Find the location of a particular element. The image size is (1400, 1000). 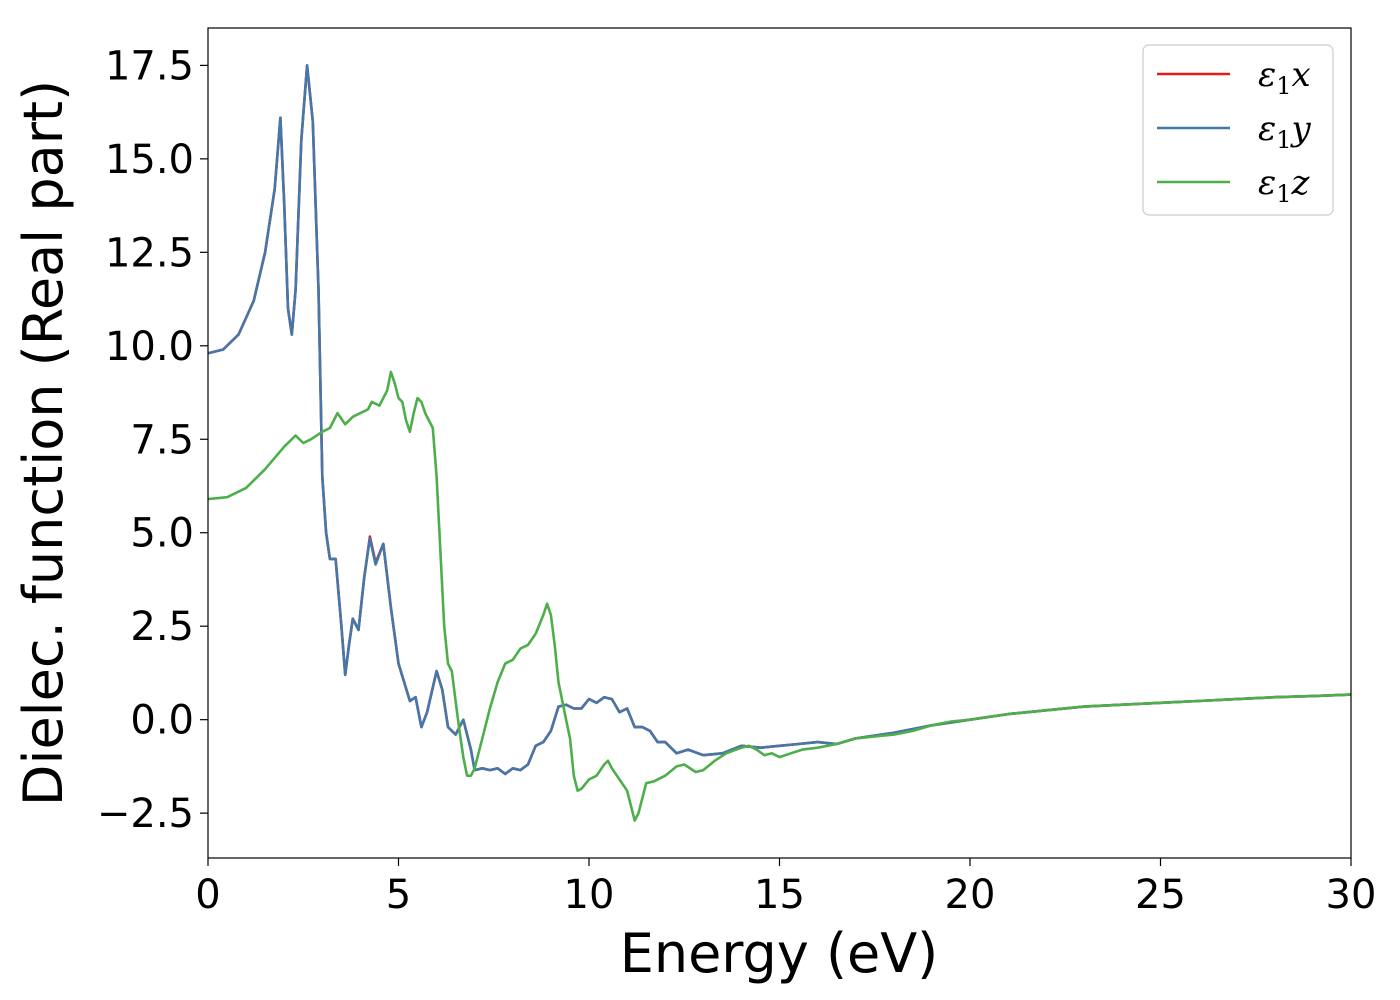

y-tick-label: 2.5 is located at coordinates (162, 627).